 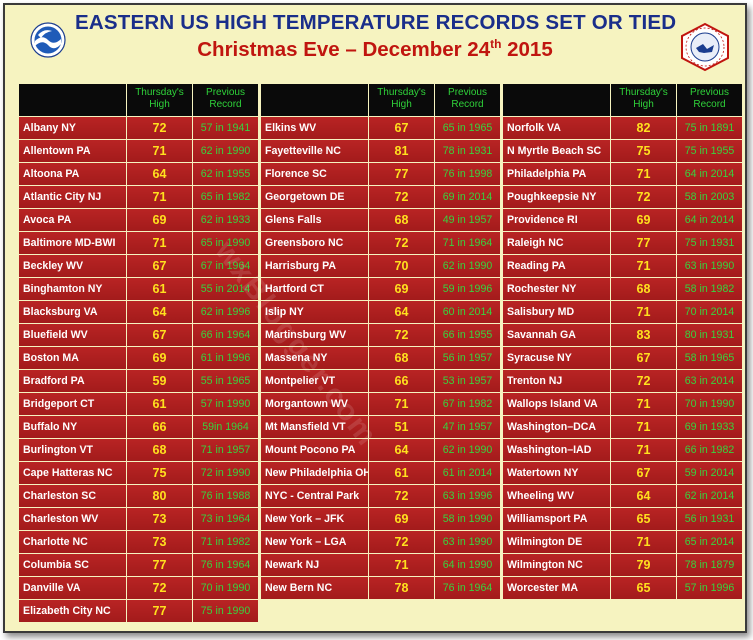 I want to click on station-name: Syracuse NY, so click(x=556, y=358).